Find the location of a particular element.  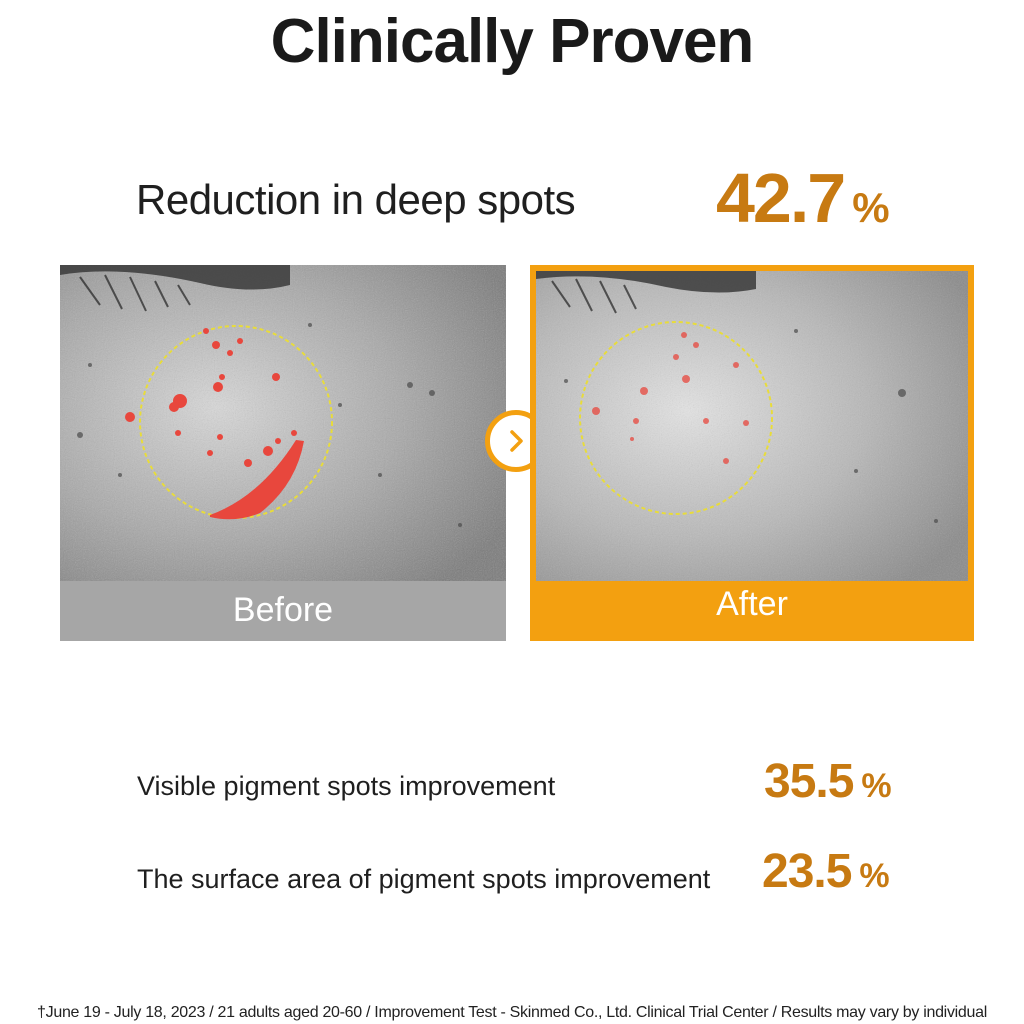

stat-value-surface-area: 23.5% is located at coordinates (826, 871).